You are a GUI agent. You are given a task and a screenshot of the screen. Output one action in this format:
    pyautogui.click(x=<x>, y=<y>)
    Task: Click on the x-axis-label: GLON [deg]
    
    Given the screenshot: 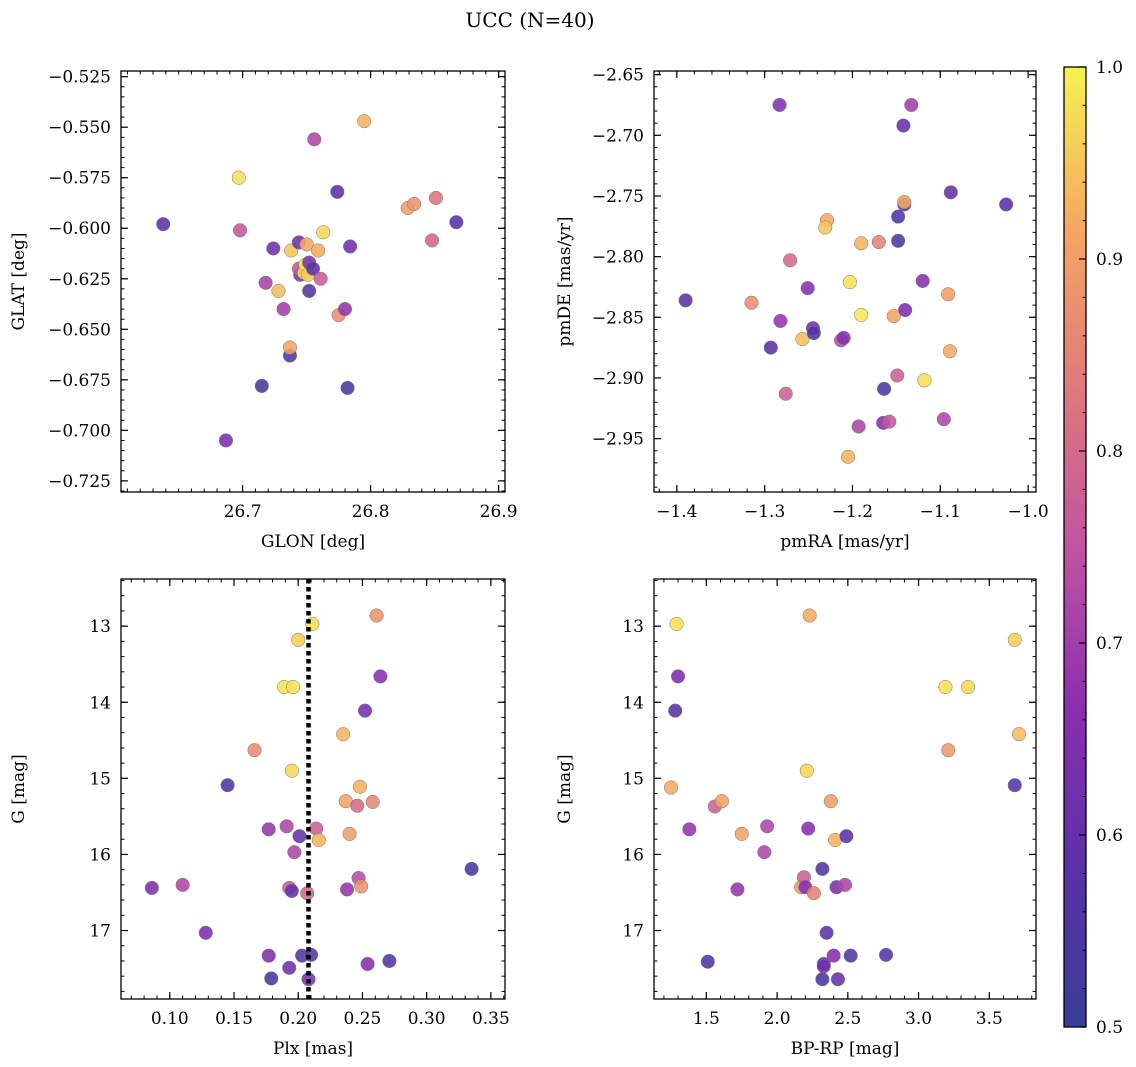 What is the action you would take?
    pyautogui.click(x=313, y=542)
    